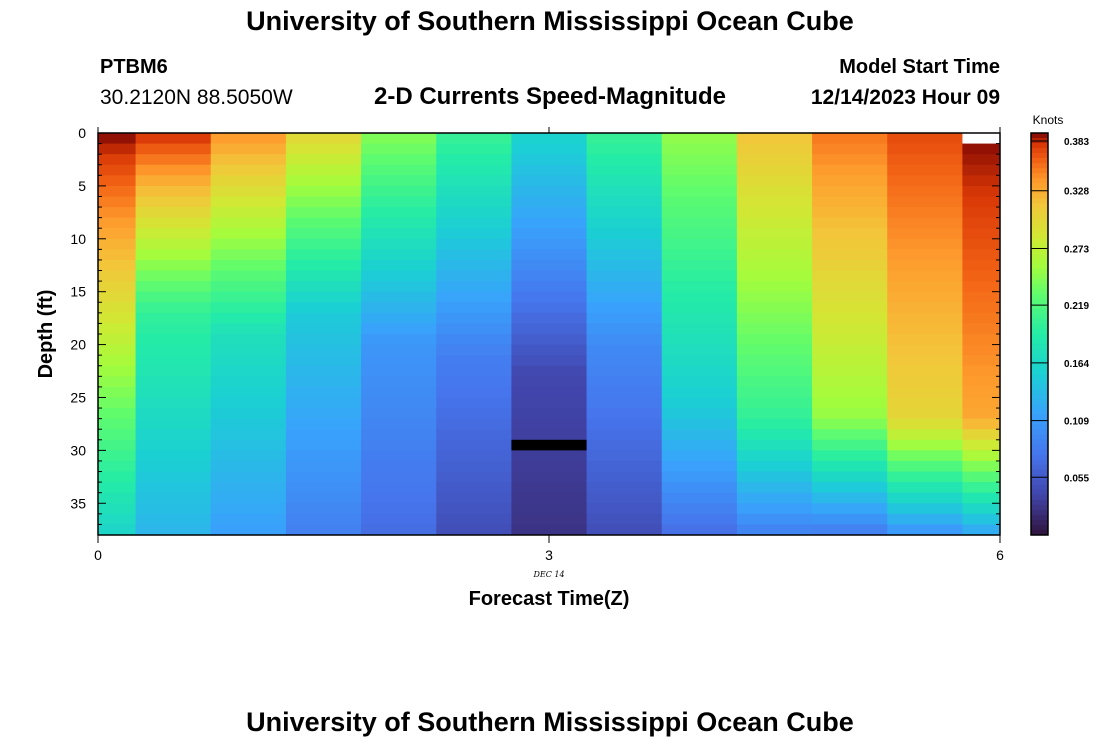  Describe the element at coordinates (196, 97) in the screenshot. I see `station-coordinates: 30.2120N 88.5050W` at that location.